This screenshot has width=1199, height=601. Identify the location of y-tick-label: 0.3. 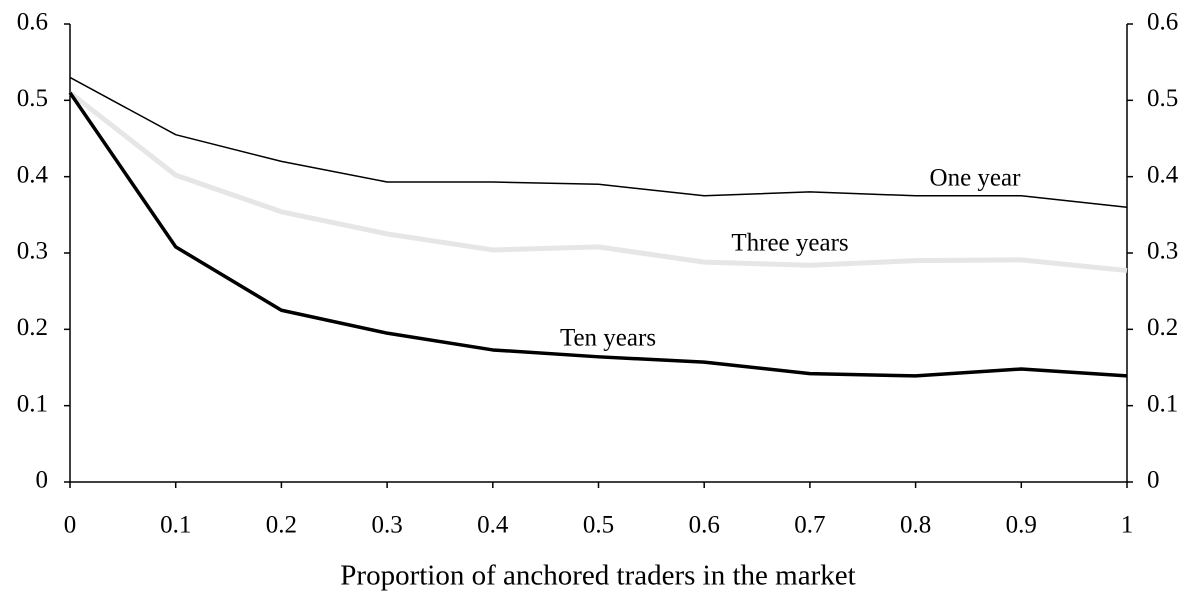
(32, 251).